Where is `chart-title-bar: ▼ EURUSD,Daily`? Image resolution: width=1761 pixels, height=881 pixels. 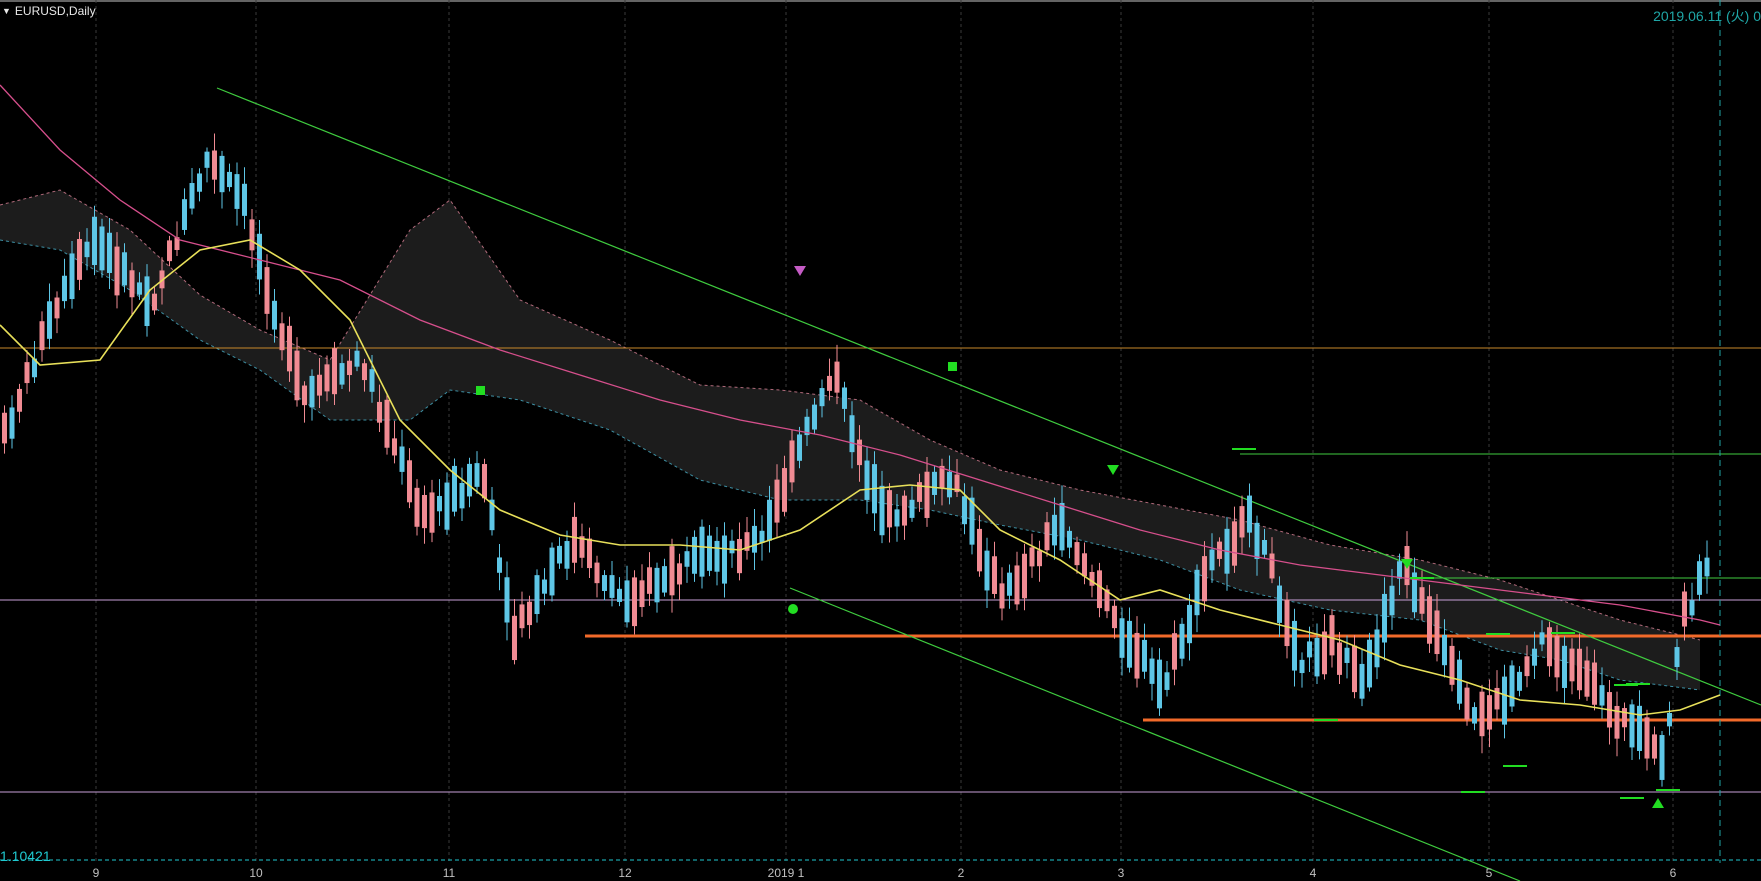 chart-title-bar: ▼ EURUSD,Daily is located at coordinates (49, 11).